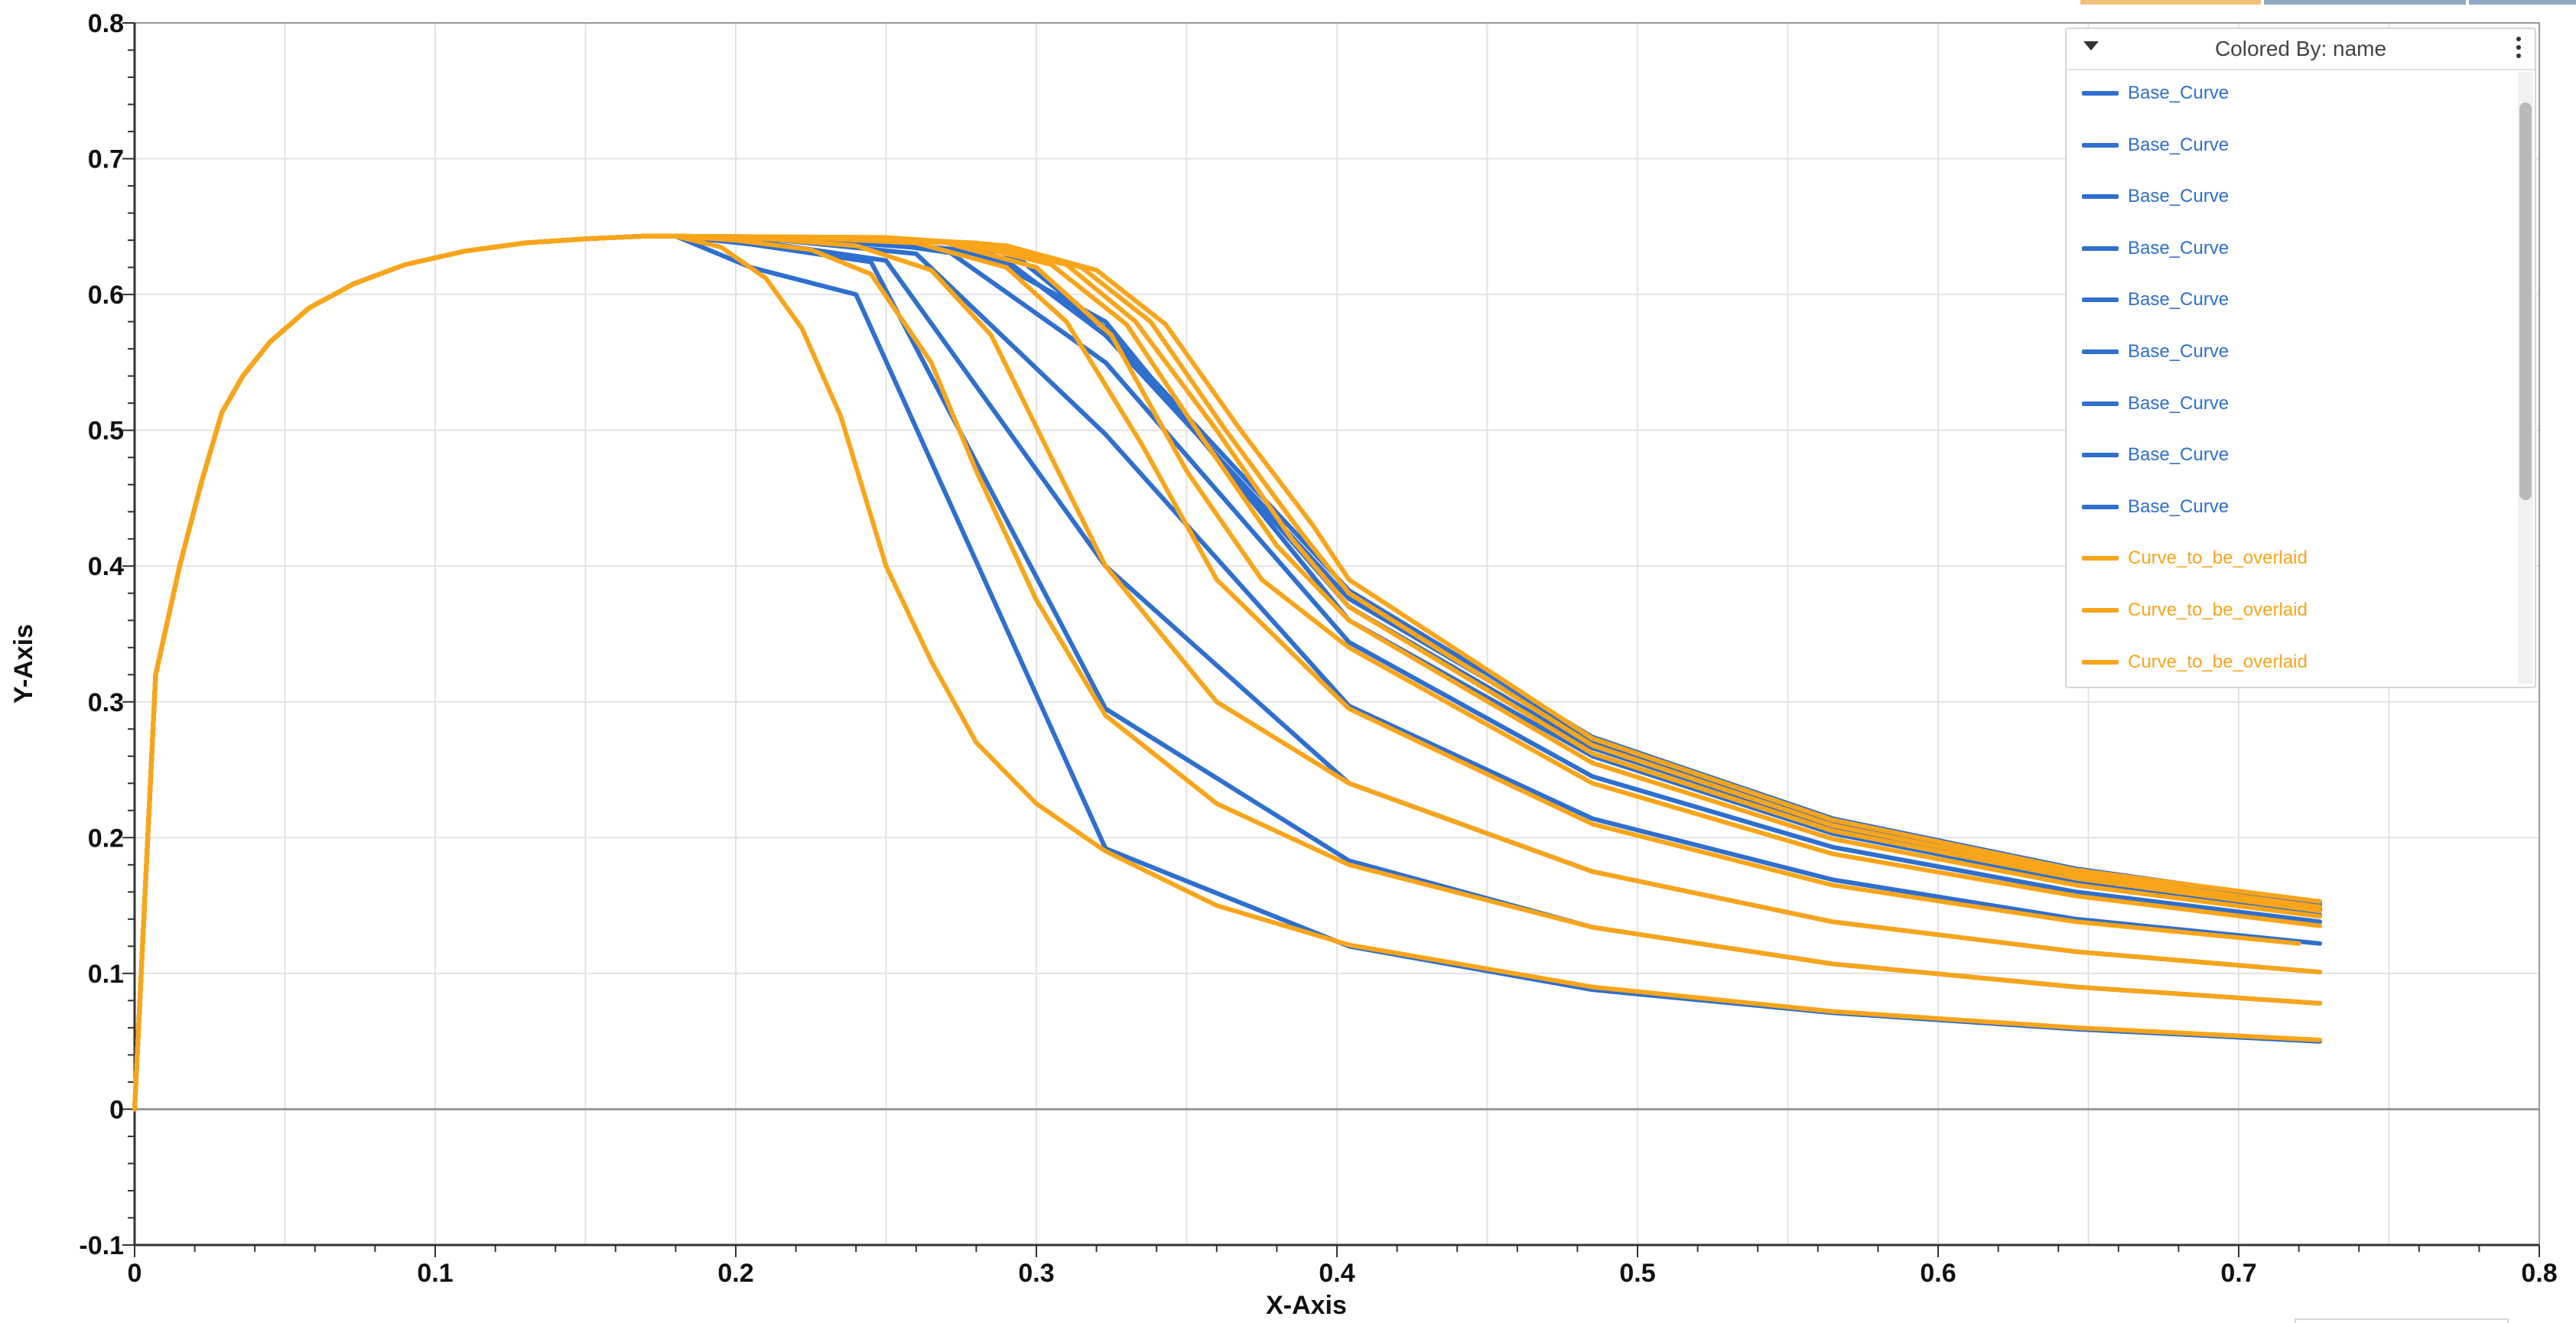 The width and height of the screenshot is (2576, 1323). I want to click on y-tick-label: 0.5, so click(106, 432).